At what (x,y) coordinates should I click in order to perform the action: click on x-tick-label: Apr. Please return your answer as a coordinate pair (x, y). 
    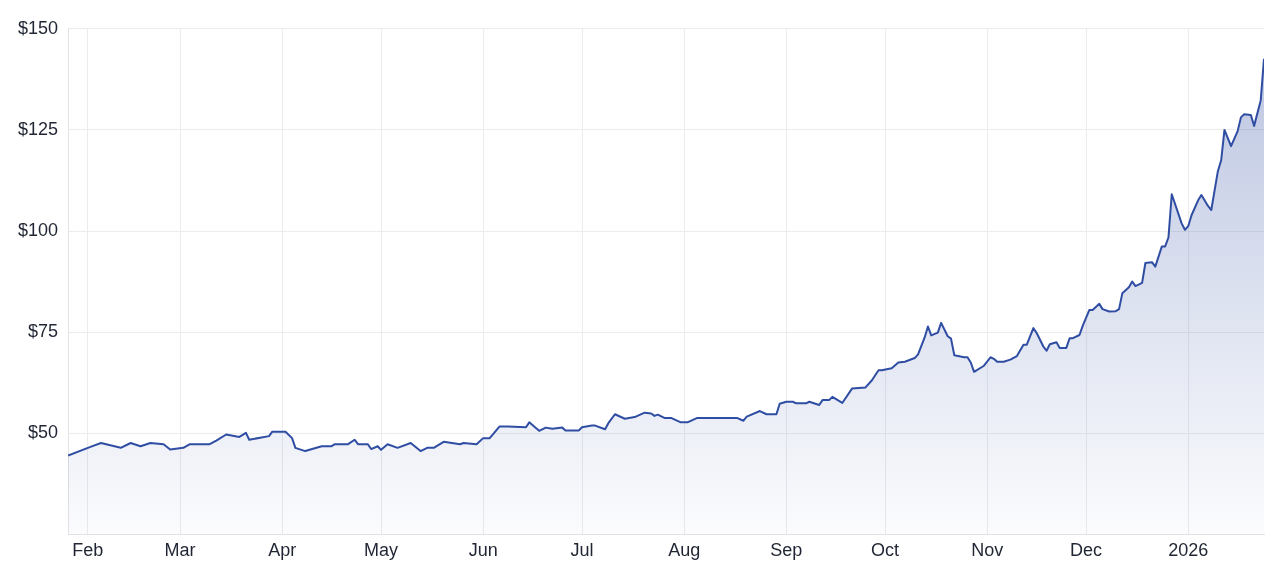
    Looking at the image, I should click on (282, 550).